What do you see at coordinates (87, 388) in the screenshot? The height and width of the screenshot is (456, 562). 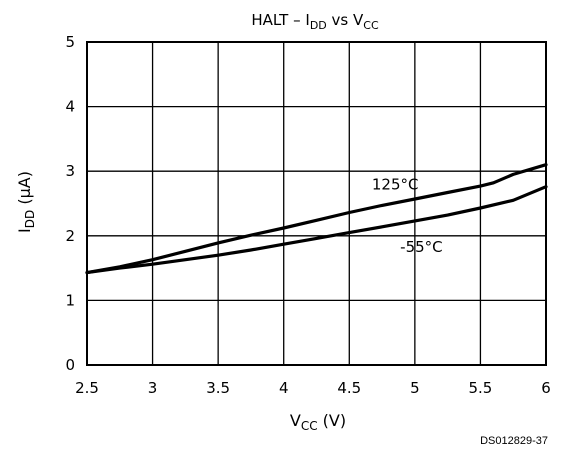 I see `x-tick-label: 2.5` at bounding box center [87, 388].